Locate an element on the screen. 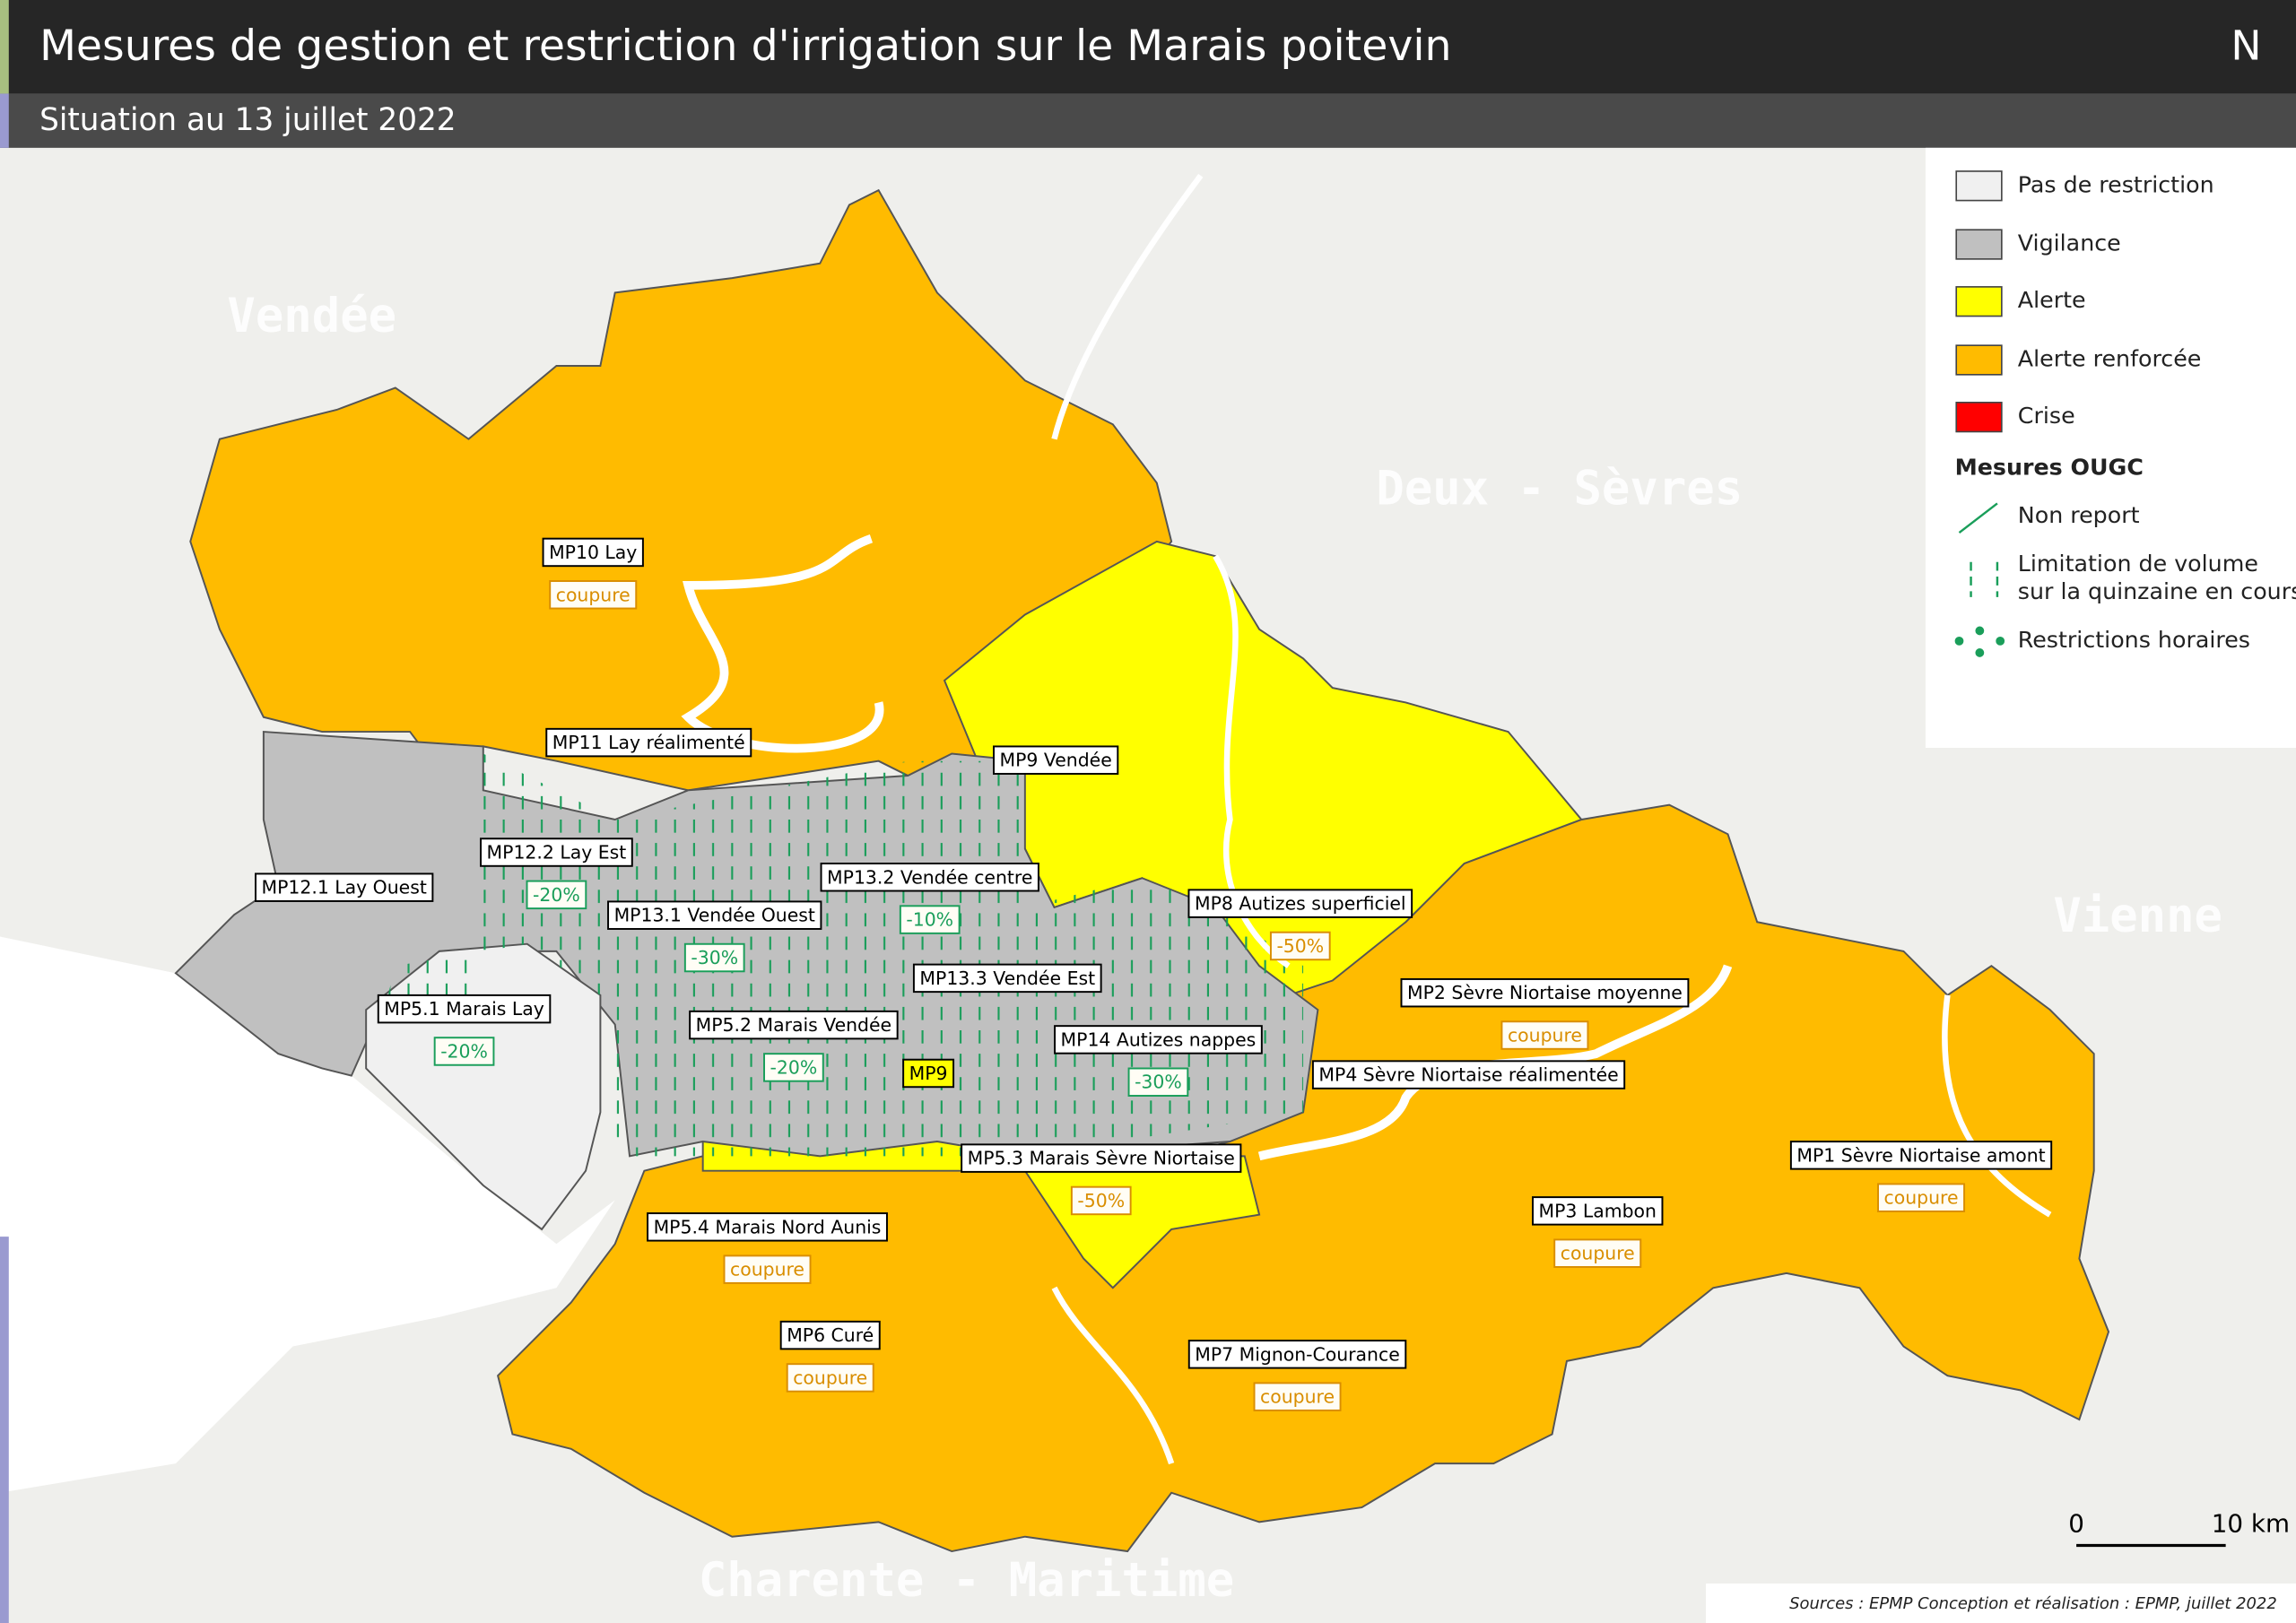 This screenshot has height=1623, width=2296. zone-label: MP7 Mignon-Courance is located at coordinates (1297, 1354).